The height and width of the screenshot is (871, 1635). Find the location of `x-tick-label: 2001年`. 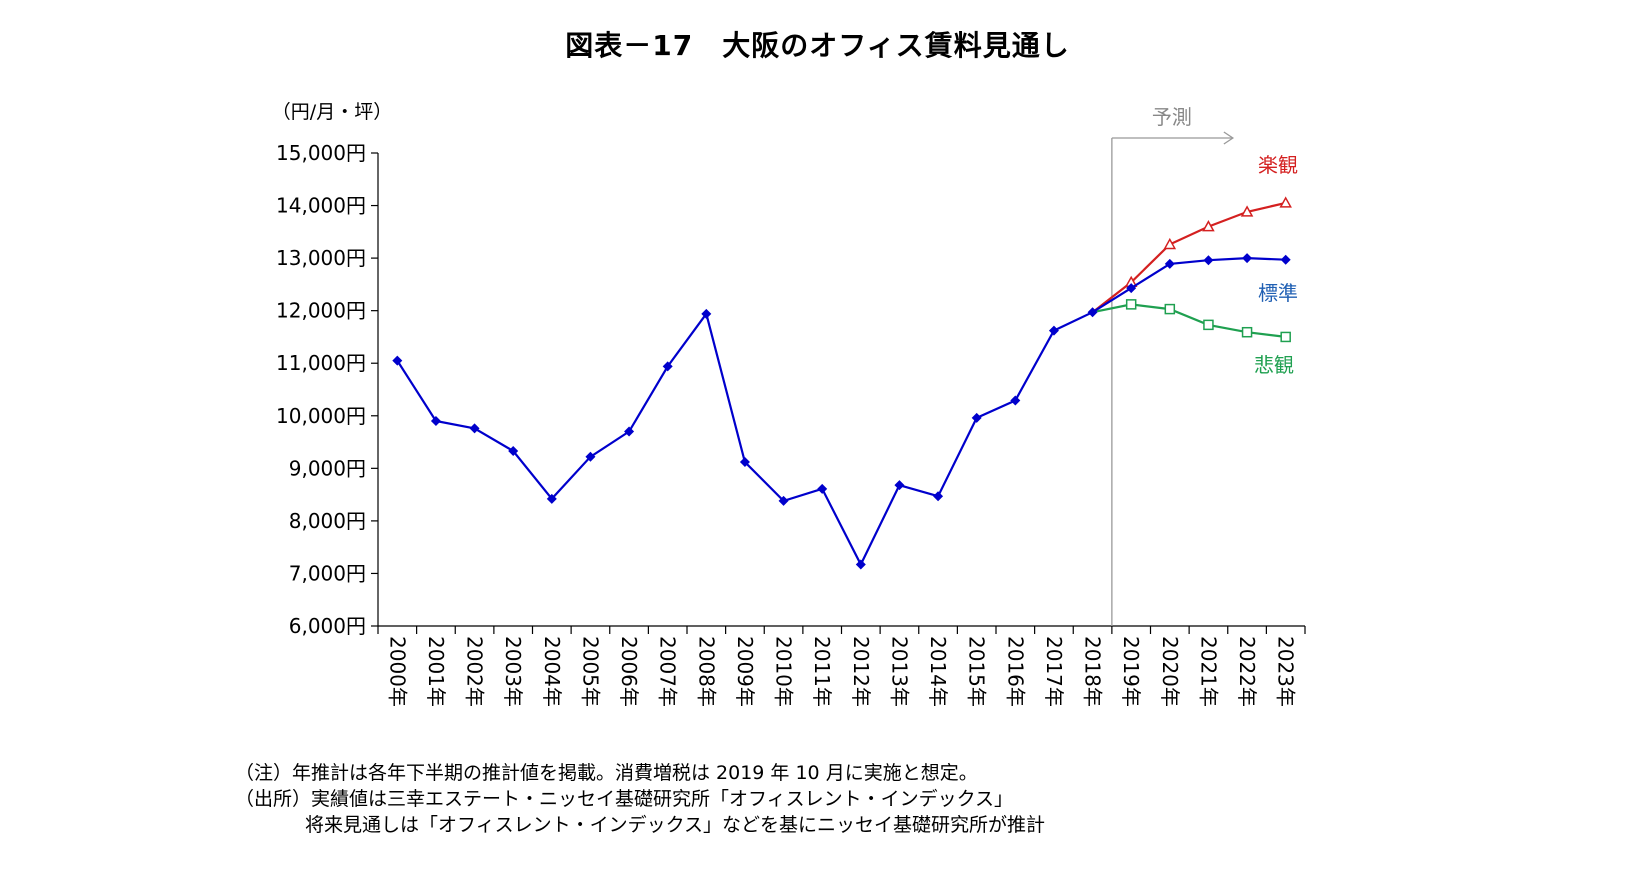

x-tick-label: 2001年 is located at coordinates (436, 671).